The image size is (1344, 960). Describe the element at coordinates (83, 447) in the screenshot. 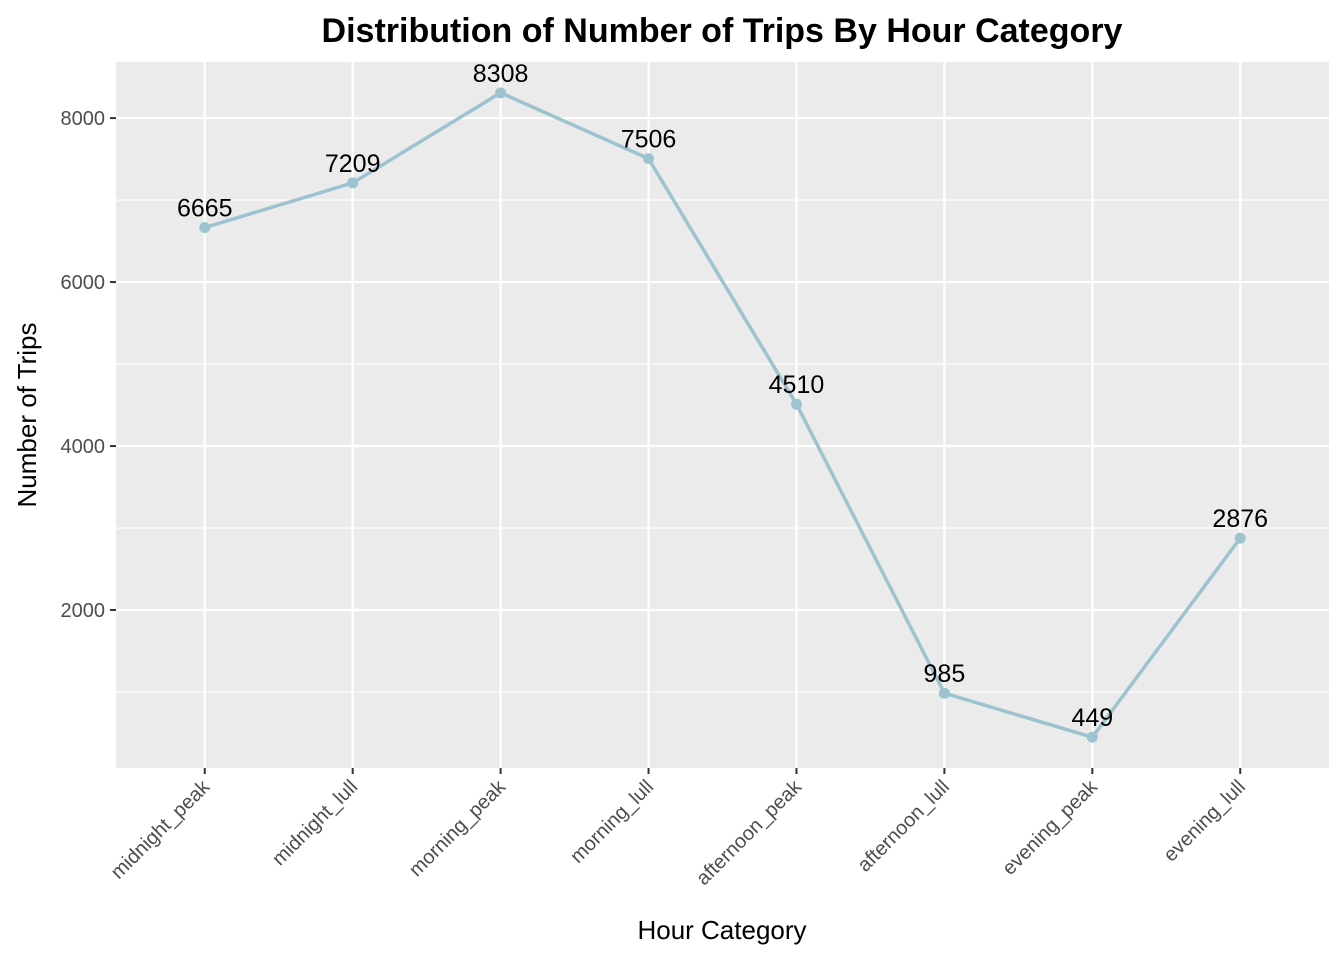

I see `y-tick-label: 4000` at that location.